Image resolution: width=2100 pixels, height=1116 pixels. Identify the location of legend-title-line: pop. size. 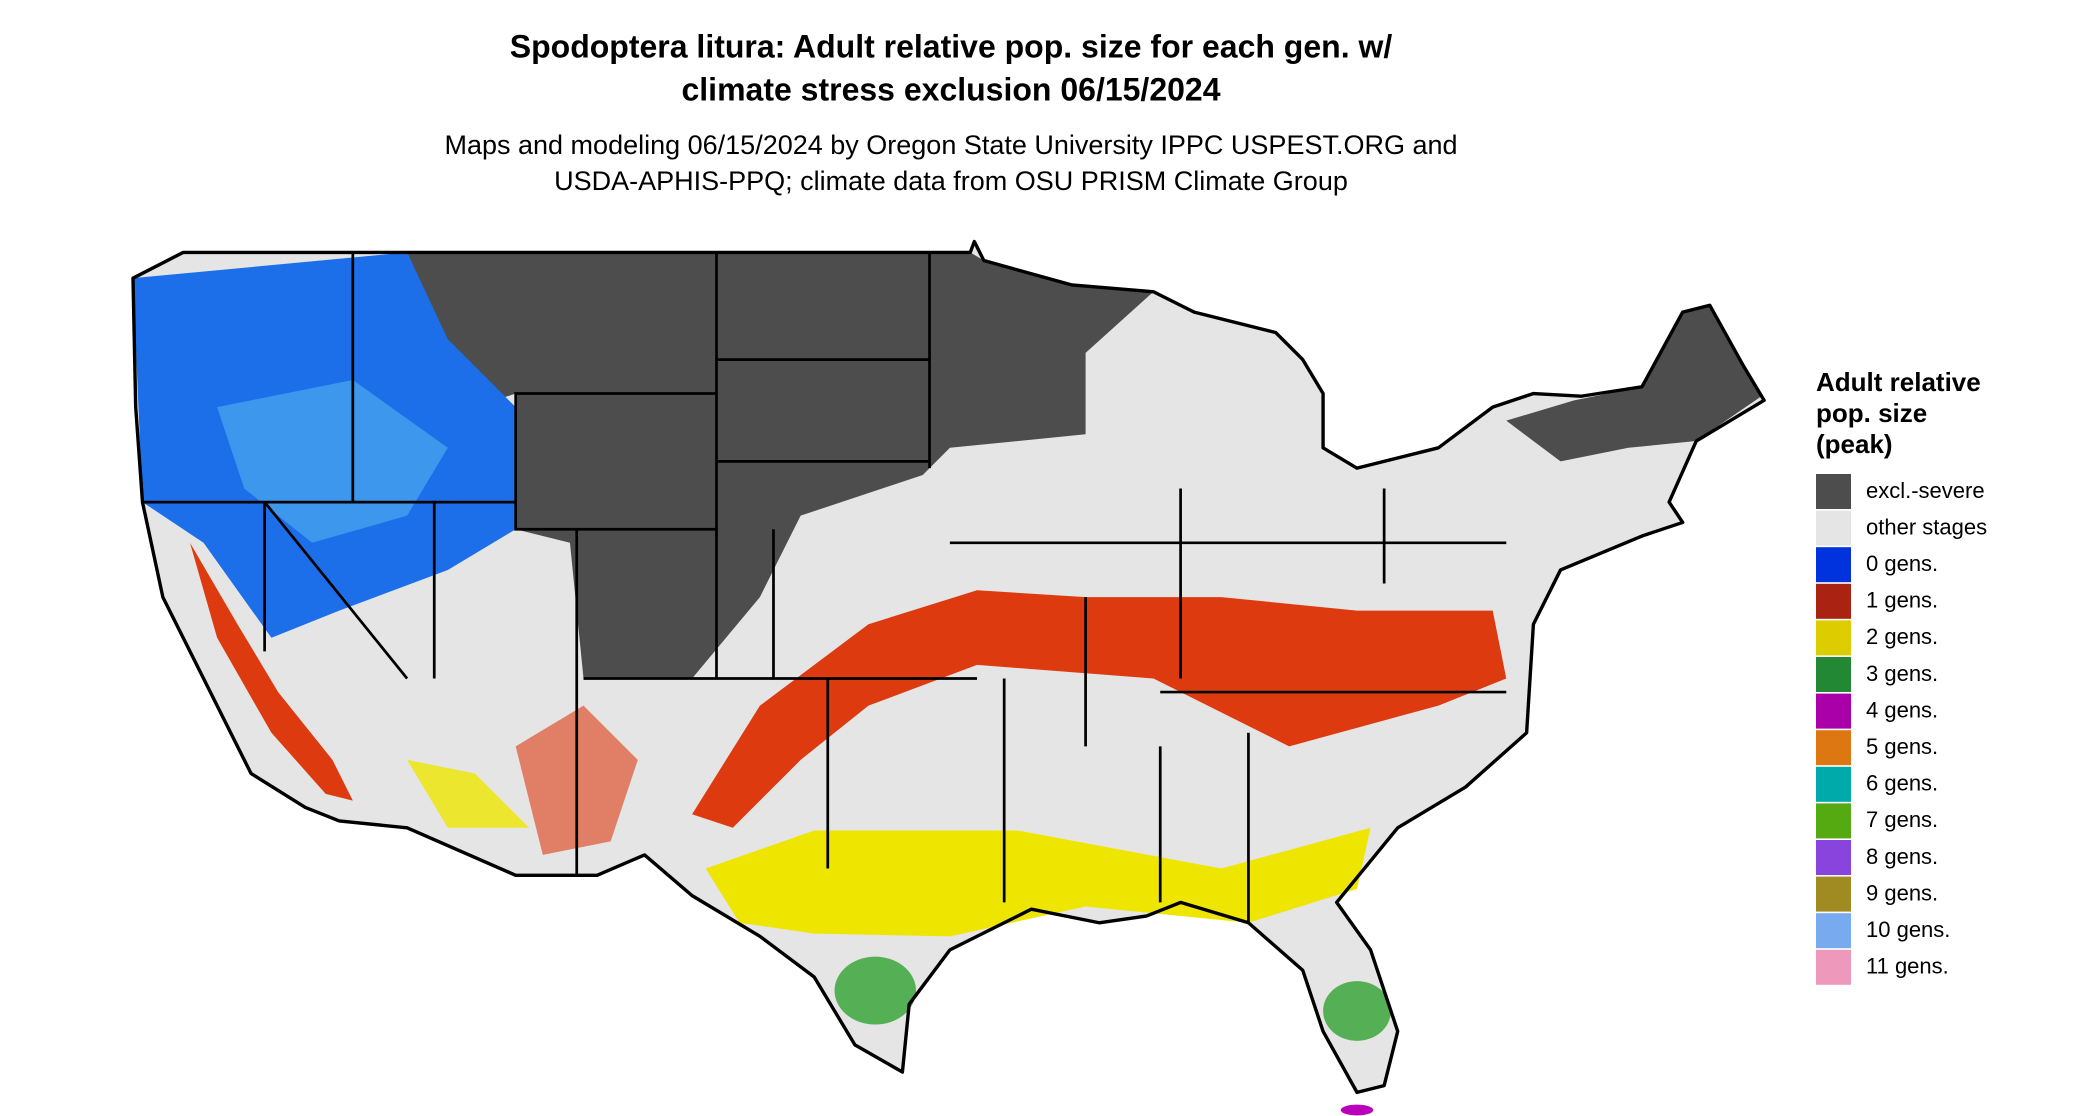
(1871, 413).